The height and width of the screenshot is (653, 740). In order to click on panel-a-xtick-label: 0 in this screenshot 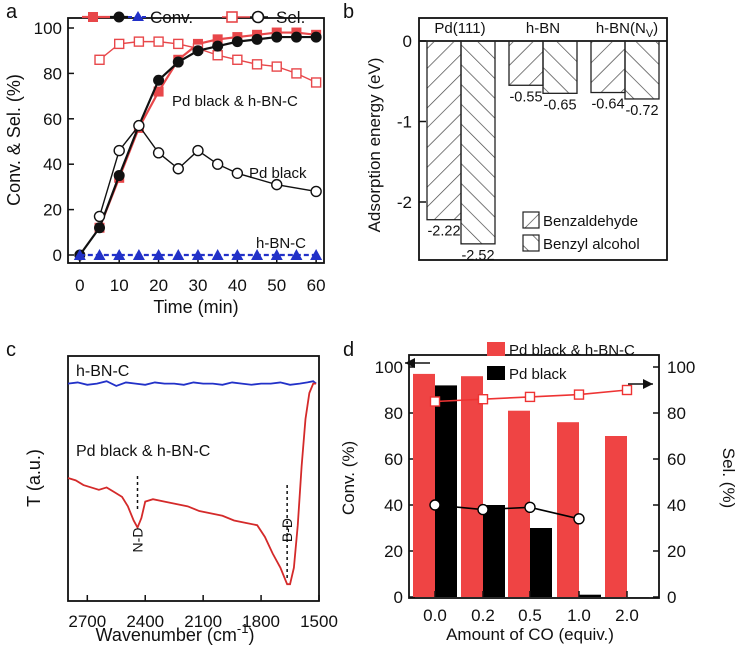, I will do `click(79, 285)`.